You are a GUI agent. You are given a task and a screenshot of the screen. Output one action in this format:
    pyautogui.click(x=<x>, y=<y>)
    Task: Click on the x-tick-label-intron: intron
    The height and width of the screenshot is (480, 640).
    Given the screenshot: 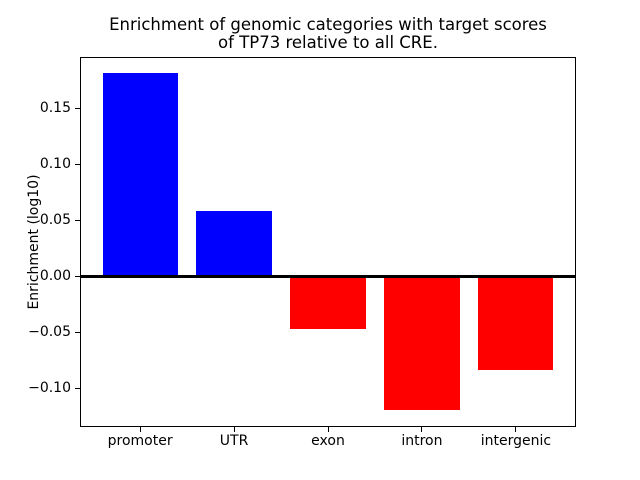 What is the action you would take?
    pyautogui.click(x=422, y=441)
    